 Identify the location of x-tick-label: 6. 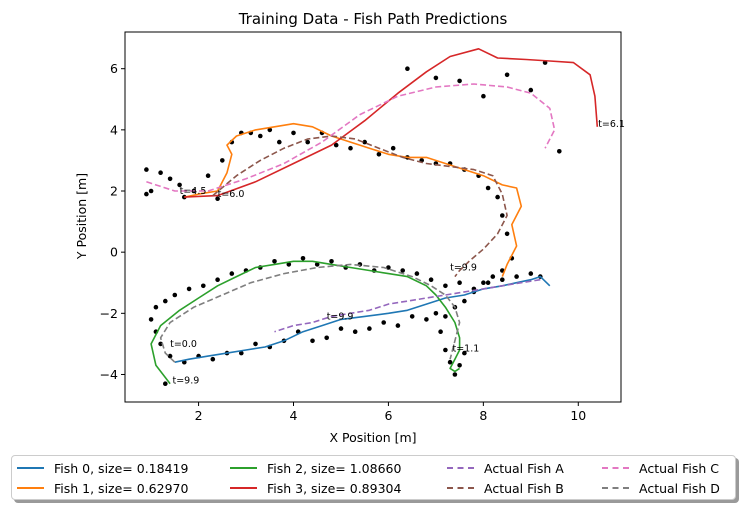
(388, 415).